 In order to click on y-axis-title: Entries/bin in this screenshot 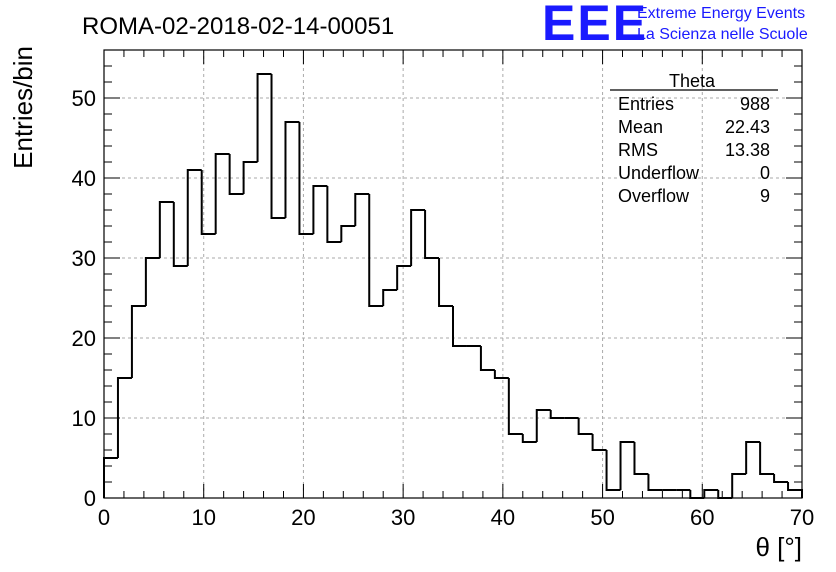, I will do `click(23, 107)`.